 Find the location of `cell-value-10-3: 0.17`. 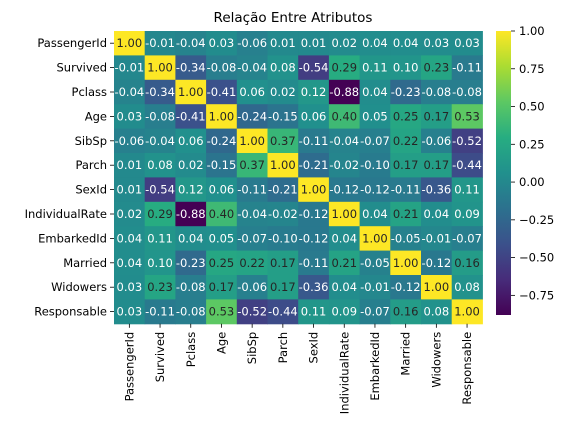

cell-value-10-3: 0.17 is located at coordinates (222, 287).